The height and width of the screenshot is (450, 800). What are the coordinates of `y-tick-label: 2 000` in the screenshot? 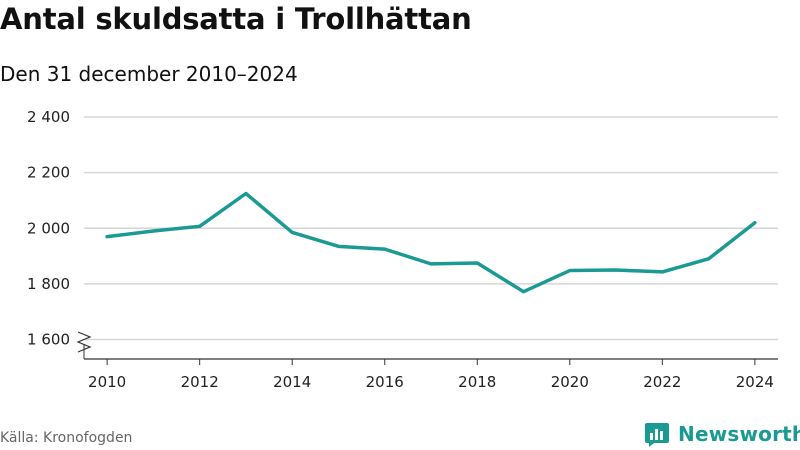 It's located at (48, 228).